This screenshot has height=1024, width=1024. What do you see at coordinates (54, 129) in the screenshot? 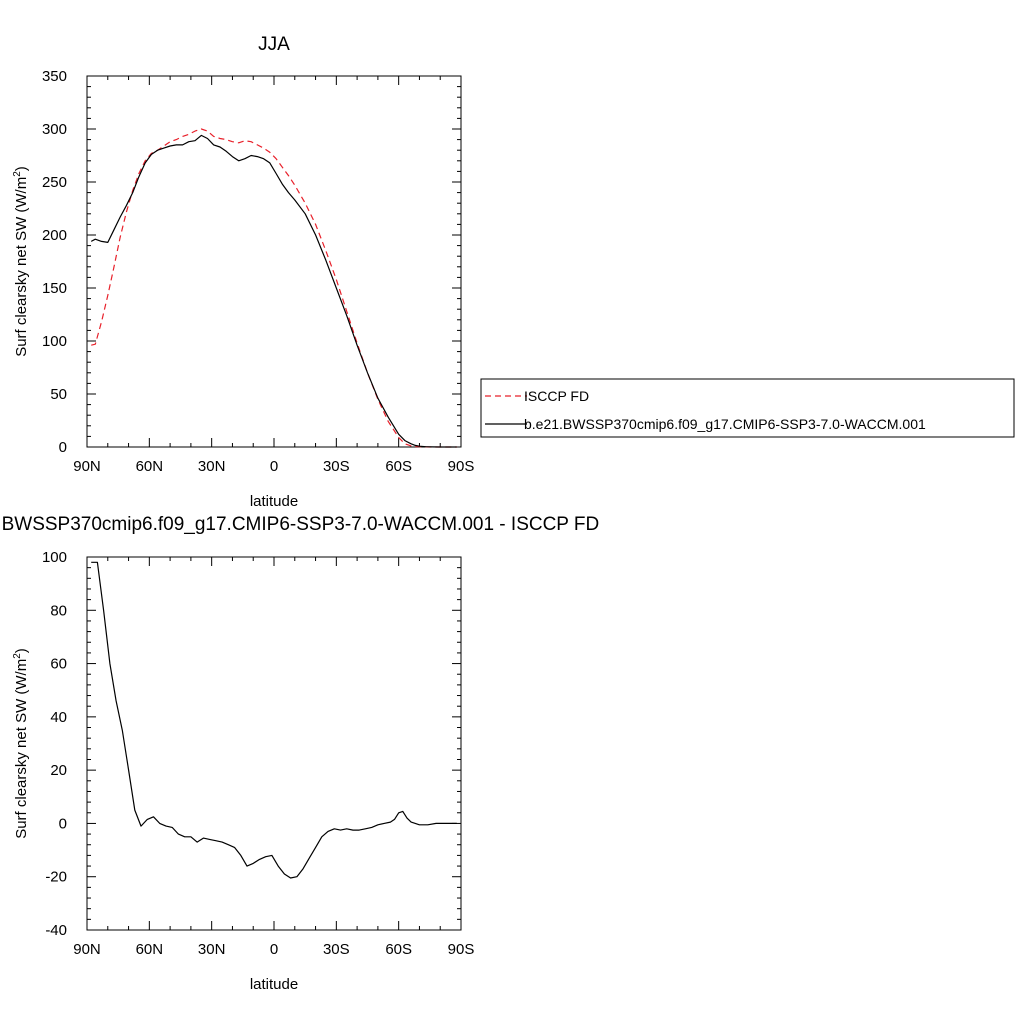
I see `y-tick-label: 300` at bounding box center [54, 129].